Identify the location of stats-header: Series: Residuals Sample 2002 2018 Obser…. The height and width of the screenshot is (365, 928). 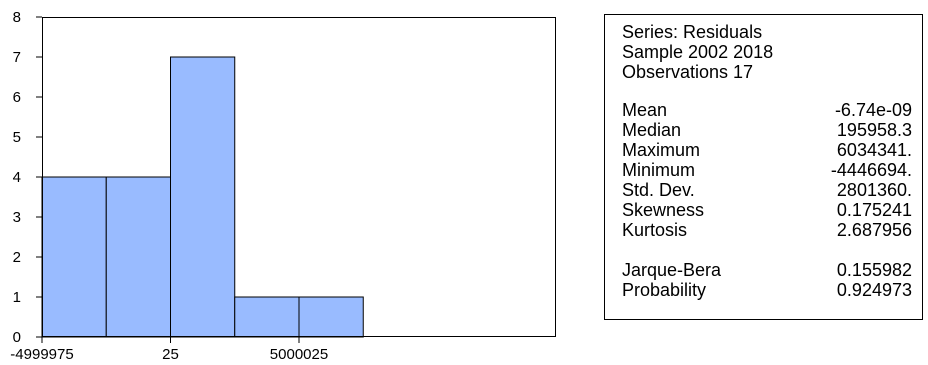
(697, 52).